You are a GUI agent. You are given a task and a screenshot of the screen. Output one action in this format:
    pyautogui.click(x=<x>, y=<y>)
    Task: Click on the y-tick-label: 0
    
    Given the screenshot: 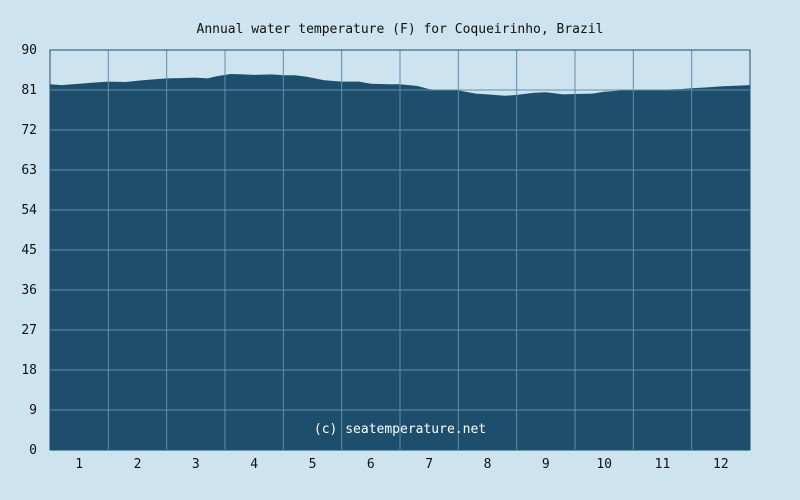 What is the action you would take?
    pyautogui.click(x=33, y=450)
    